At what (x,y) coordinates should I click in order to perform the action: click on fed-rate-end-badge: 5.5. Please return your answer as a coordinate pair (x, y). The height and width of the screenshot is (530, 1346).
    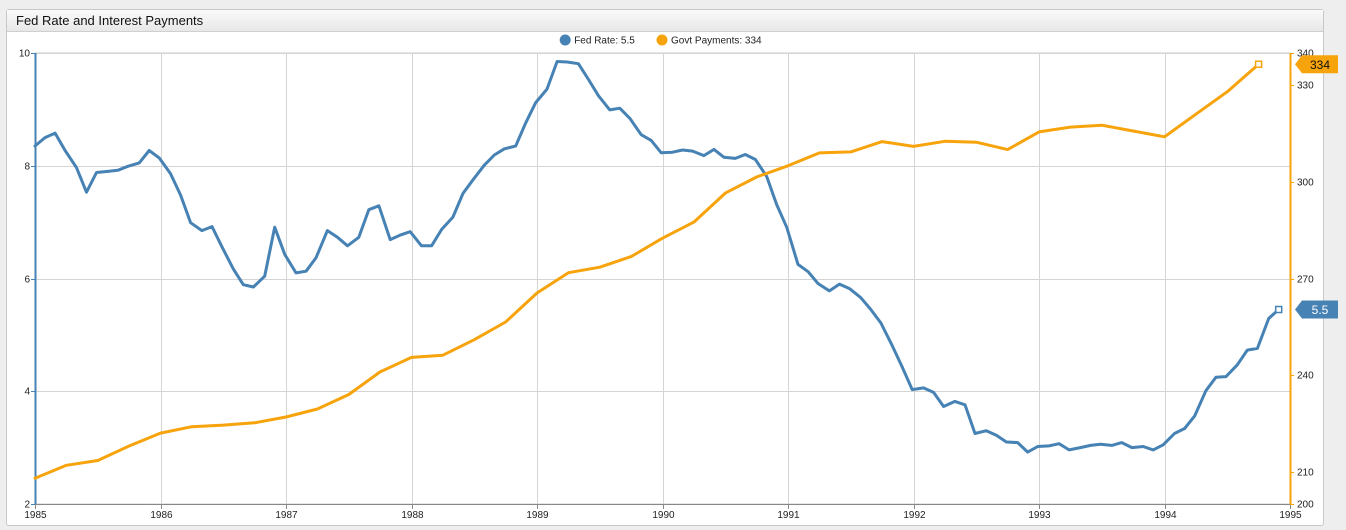
    Looking at the image, I should click on (1316, 309).